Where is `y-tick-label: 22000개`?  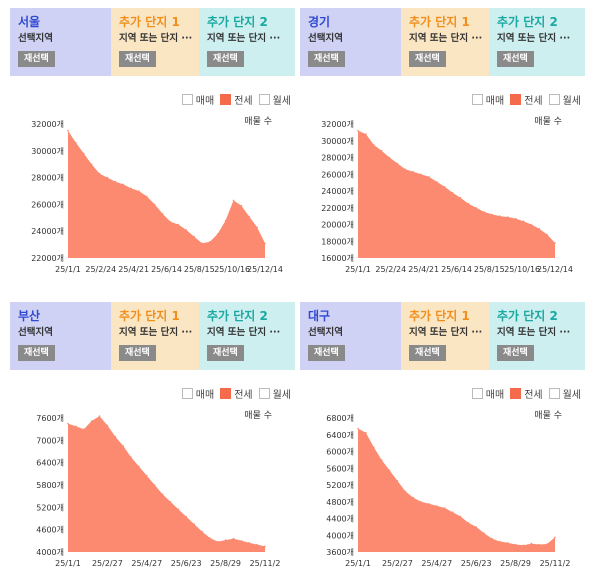
y-tick-label: 22000개 is located at coordinates (337, 208).